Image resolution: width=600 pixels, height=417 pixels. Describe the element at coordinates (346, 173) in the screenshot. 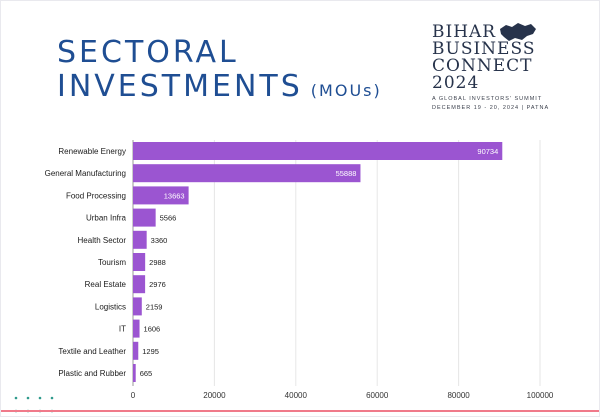

I see `value-label: 55888` at that location.